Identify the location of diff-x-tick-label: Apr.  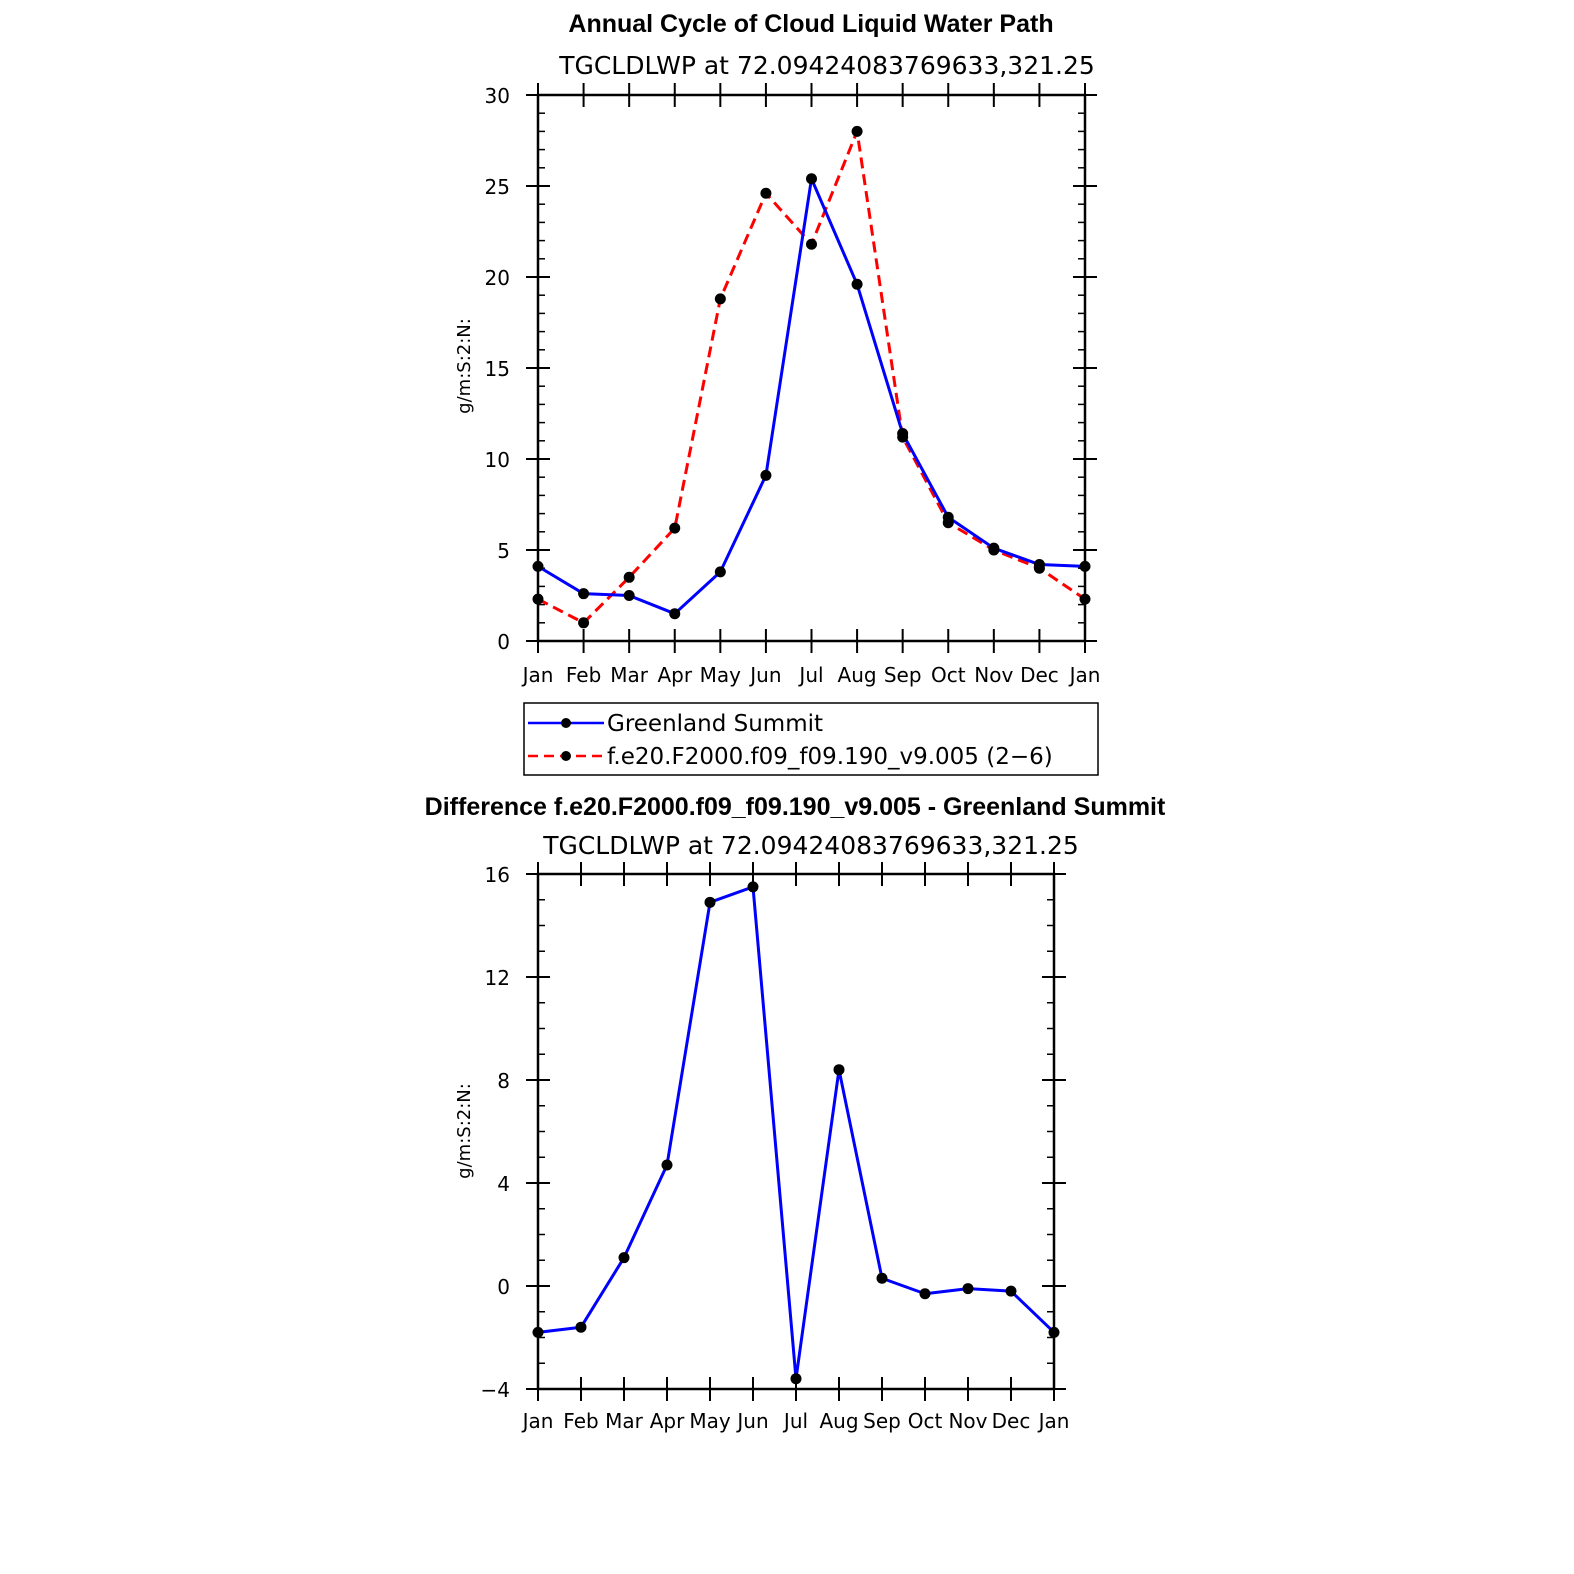
(667, 1421).